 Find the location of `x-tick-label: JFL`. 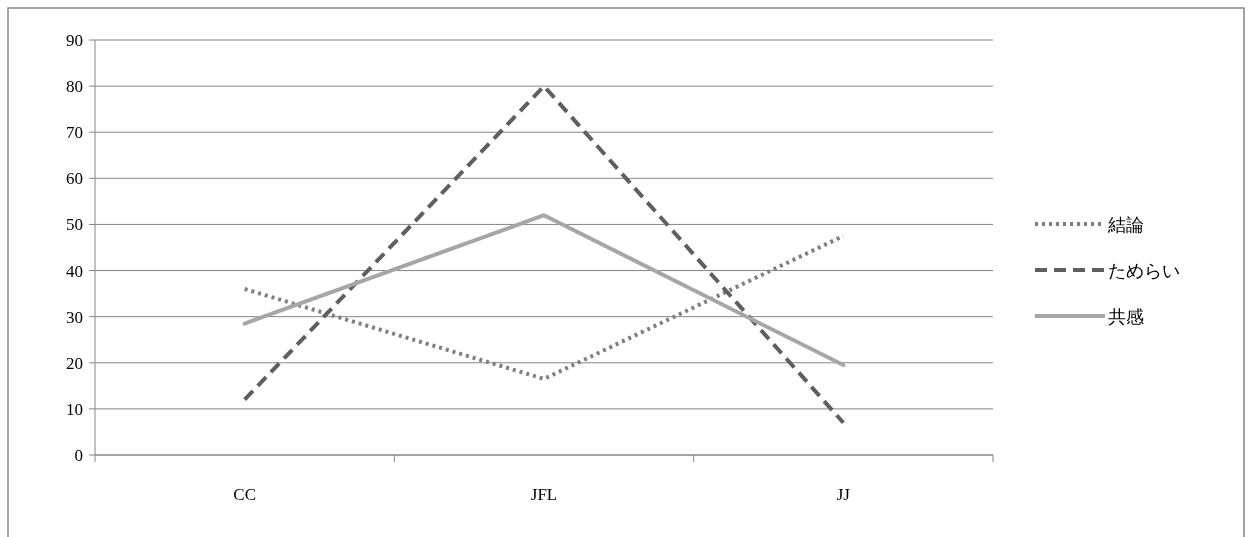

x-tick-label: JFL is located at coordinates (544, 494).